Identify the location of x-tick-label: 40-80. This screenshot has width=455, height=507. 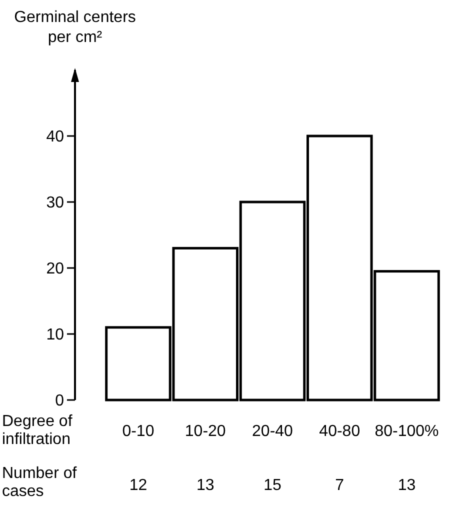
(339, 431).